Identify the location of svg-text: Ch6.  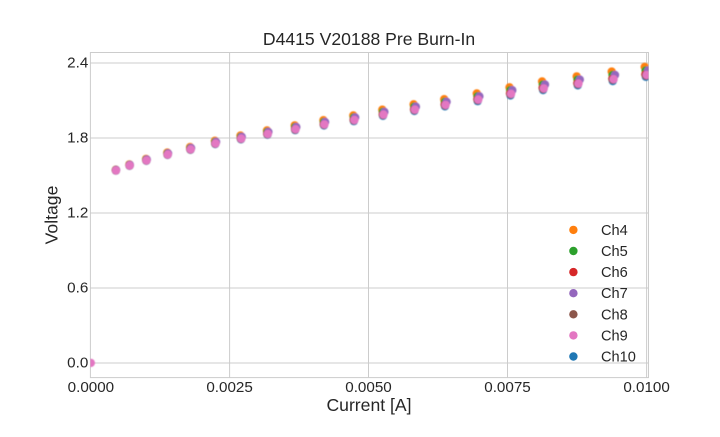
(614, 273).